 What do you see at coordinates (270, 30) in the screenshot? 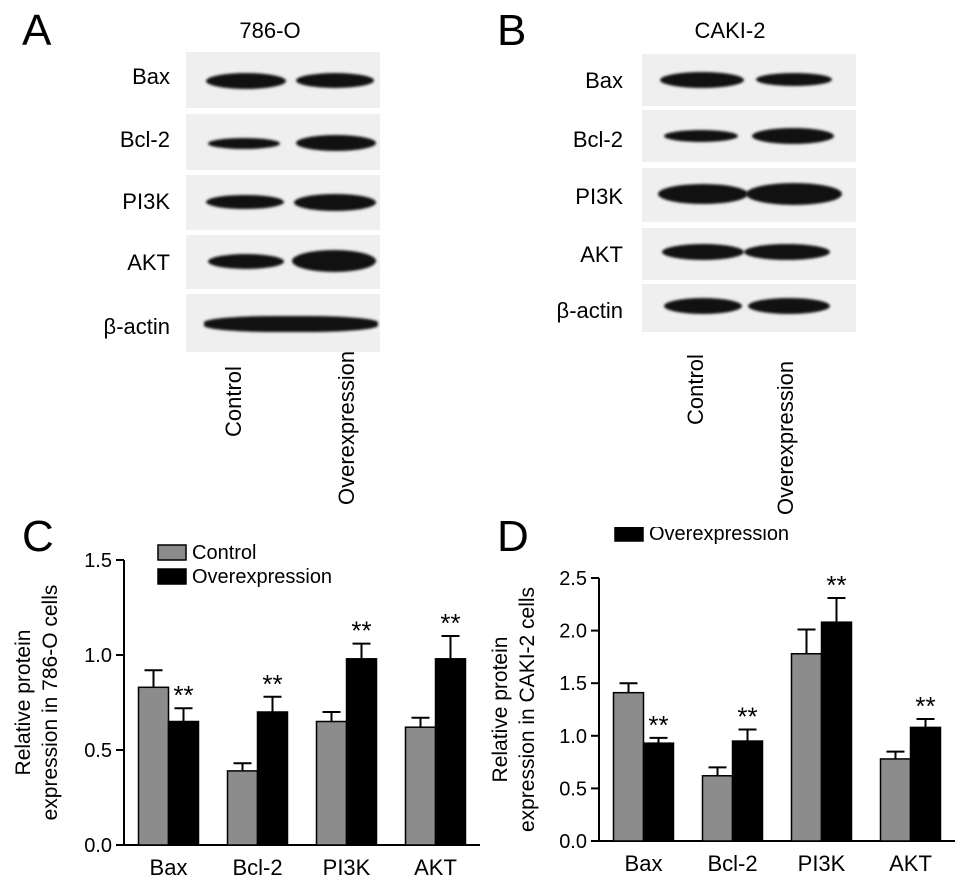
I see `blot-title-786o: 786-O` at bounding box center [270, 30].